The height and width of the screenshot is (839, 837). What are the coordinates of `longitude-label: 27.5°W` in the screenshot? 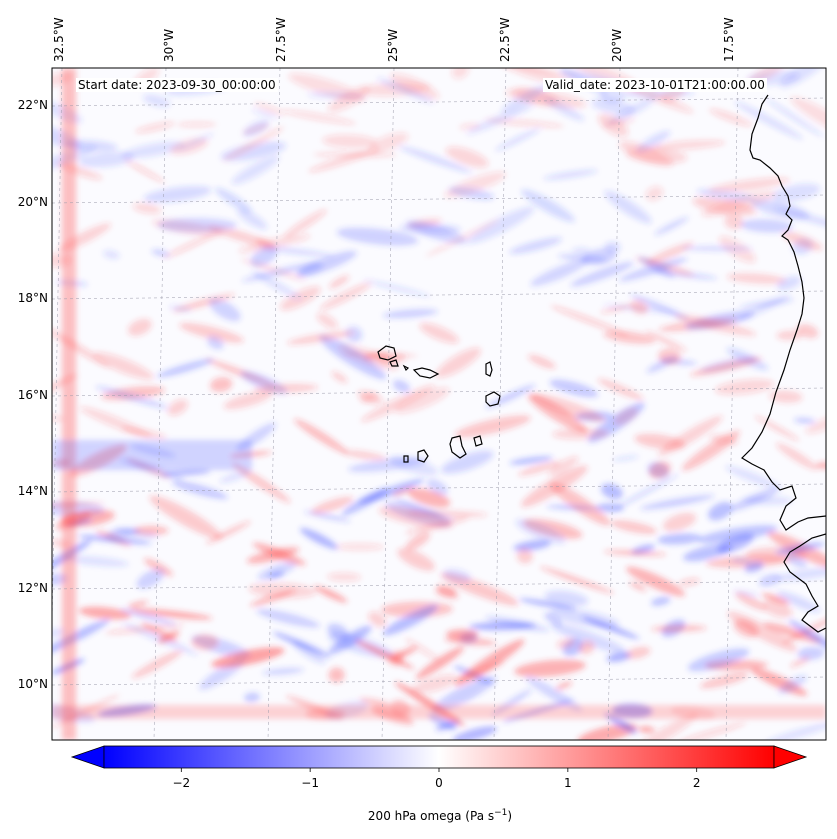 It's located at (281, 39).